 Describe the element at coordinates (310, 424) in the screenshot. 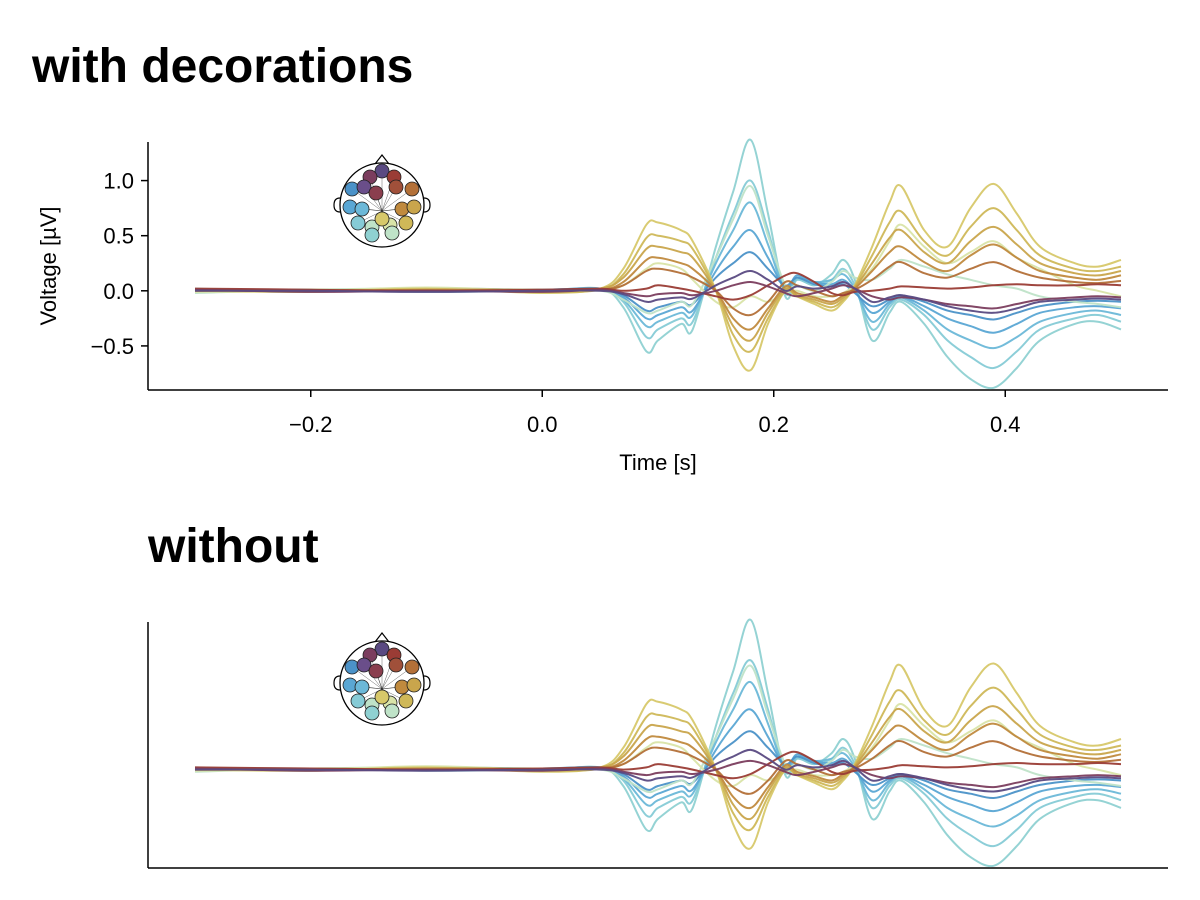

I see `x-tick-label: −0.2` at that location.